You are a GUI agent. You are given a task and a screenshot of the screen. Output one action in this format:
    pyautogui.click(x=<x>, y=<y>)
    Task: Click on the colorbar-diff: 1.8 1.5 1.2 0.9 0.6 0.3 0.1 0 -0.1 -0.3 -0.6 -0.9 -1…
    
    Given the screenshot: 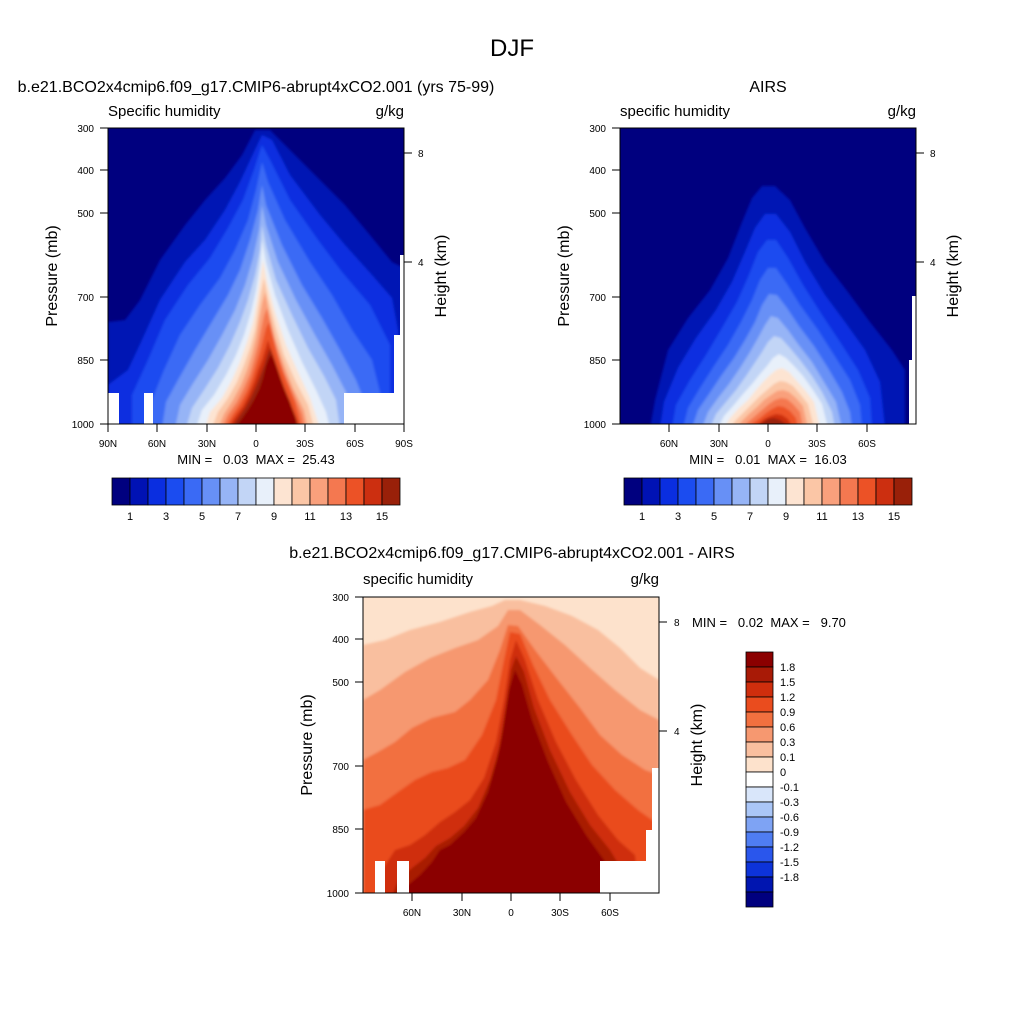 What is the action you would take?
    pyautogui.click(x=772, y=779)
    